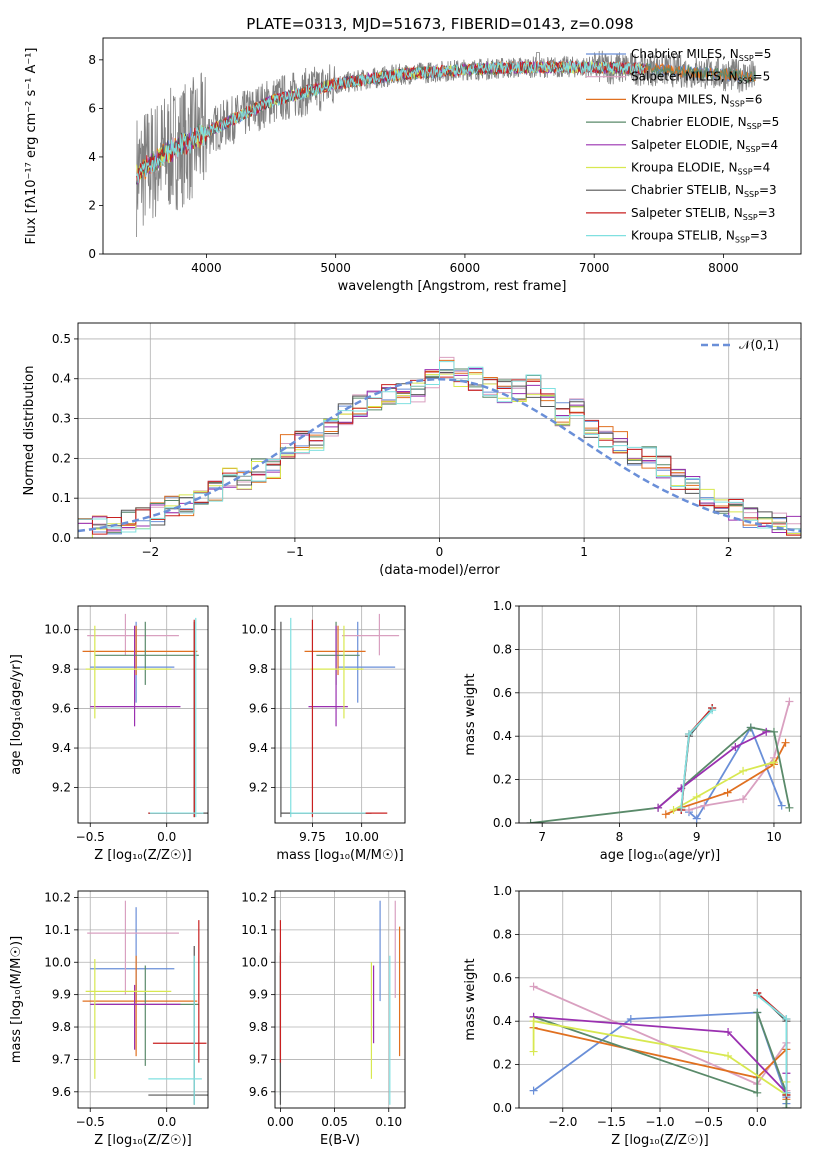 The image size is (819, 1170). Describe the element at coordinates (502, 693) in the screenshot. I see `y-tick-label: 0.6` at that location.